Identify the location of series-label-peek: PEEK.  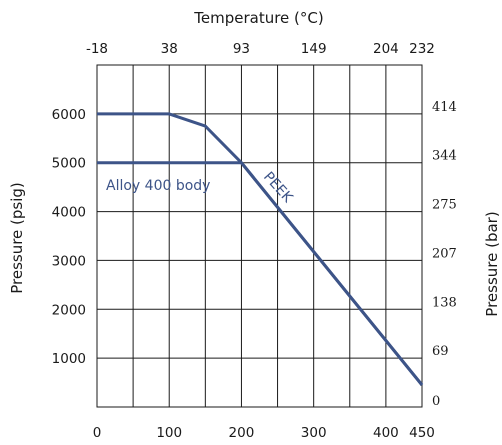
(278, 188).